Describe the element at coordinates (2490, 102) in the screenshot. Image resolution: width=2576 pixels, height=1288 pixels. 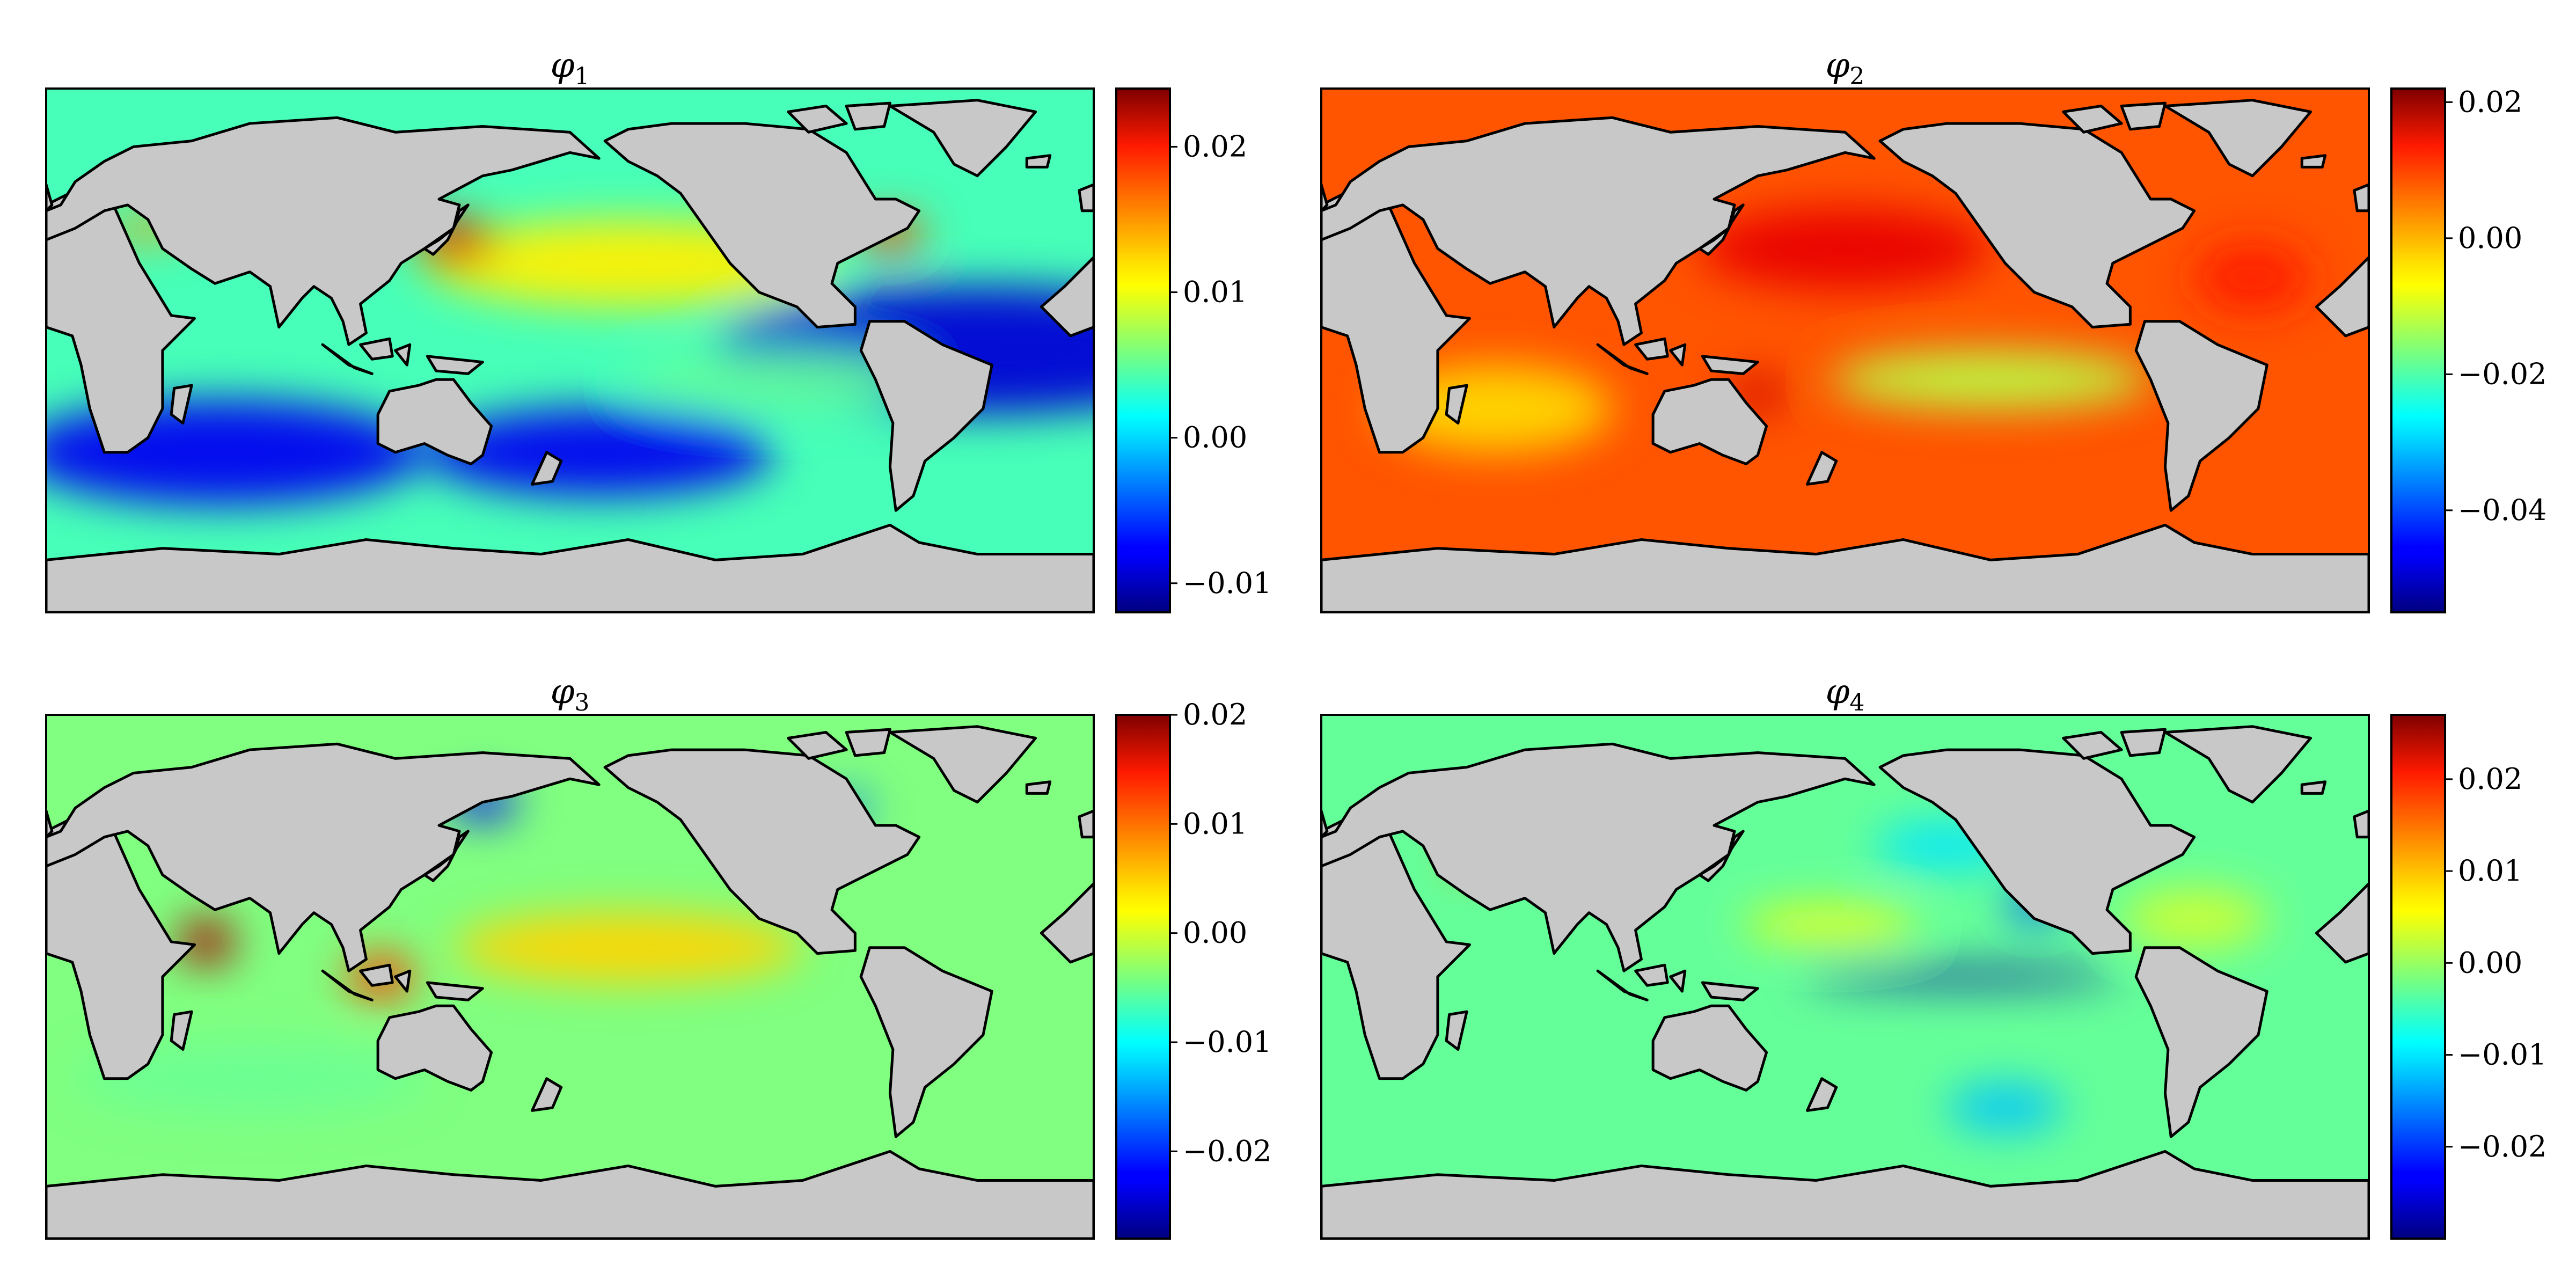
I see `colorbar-tick-label-phi2-3: 0.02` at that location.